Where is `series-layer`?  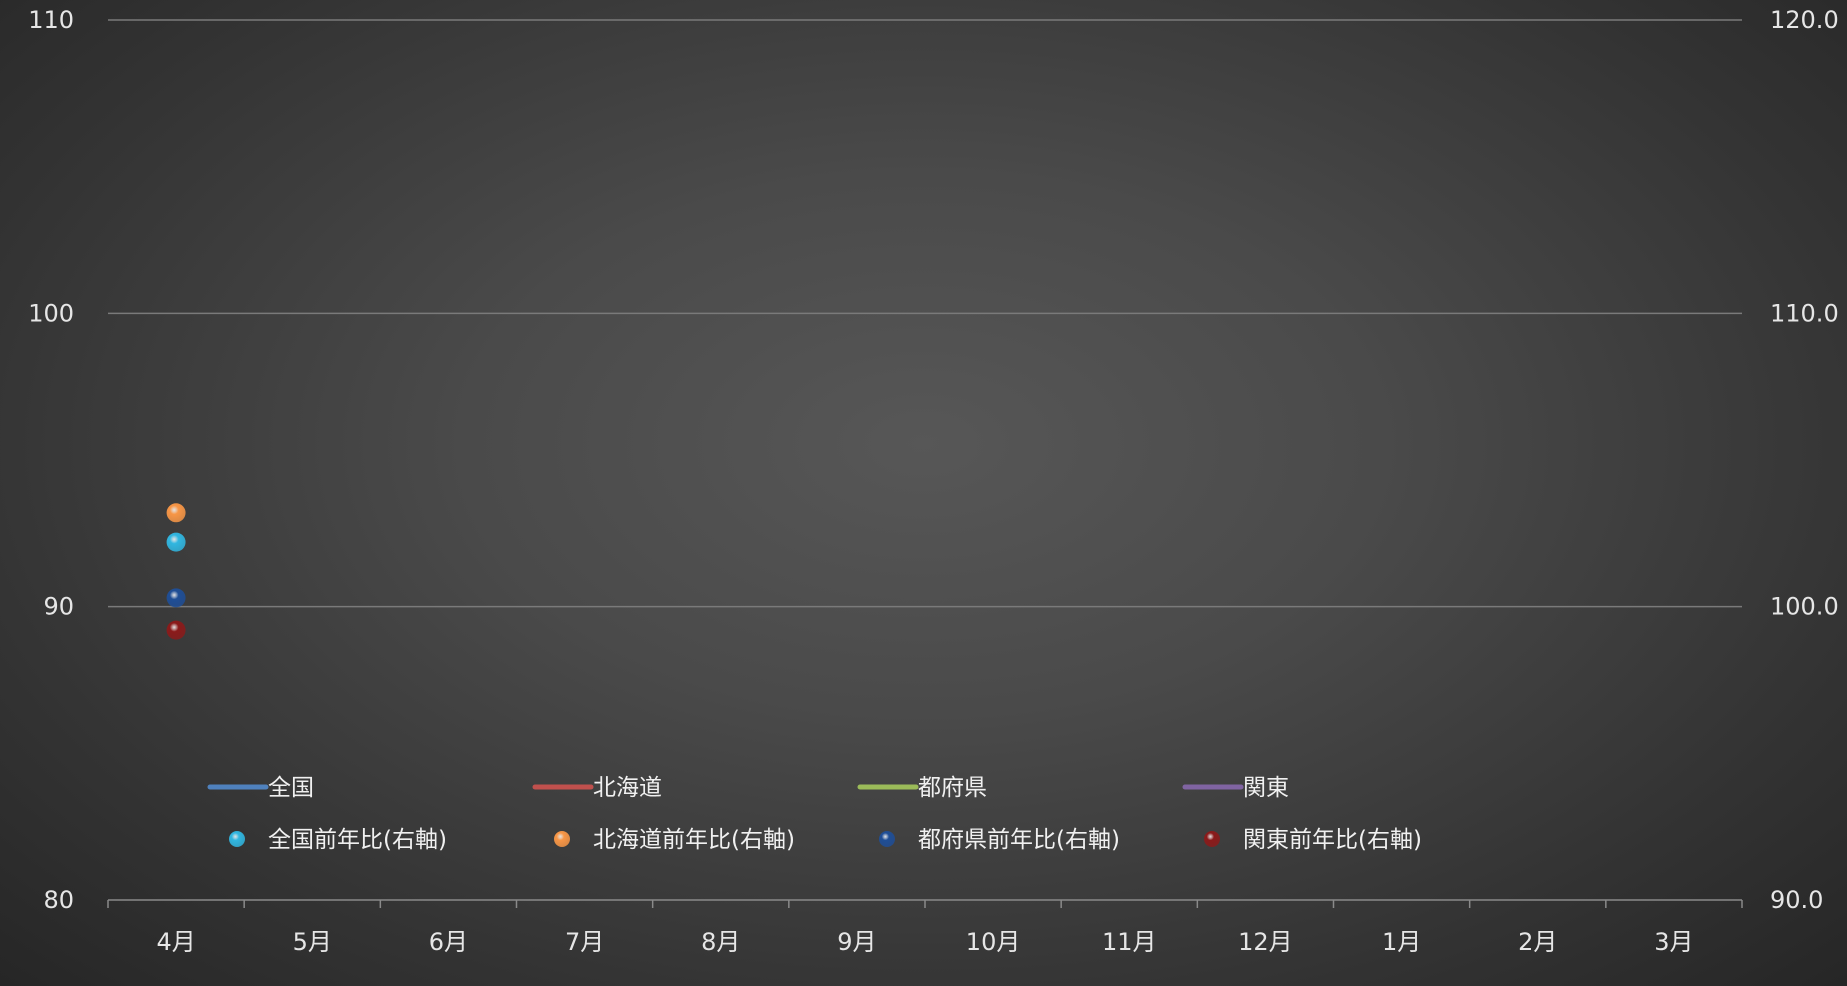
series-layer is located at coordinates (176, 571).